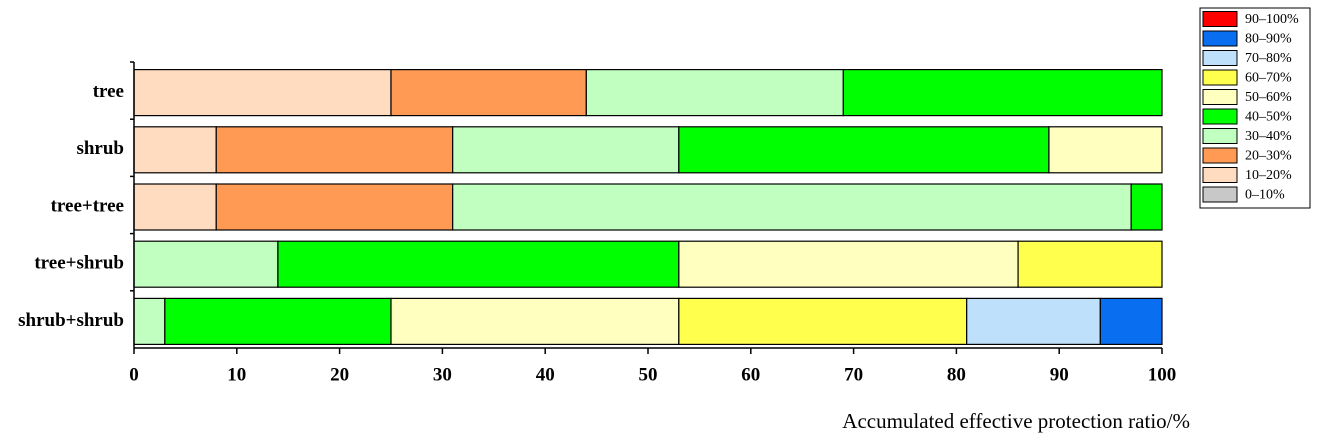 Image resolution: width=1322 pixels, height=443 pixels. What do you see at coordinates (1268, 117) in the screenshot?
I see `legend-label: 40–50%` at bounding box center [1268, 117].